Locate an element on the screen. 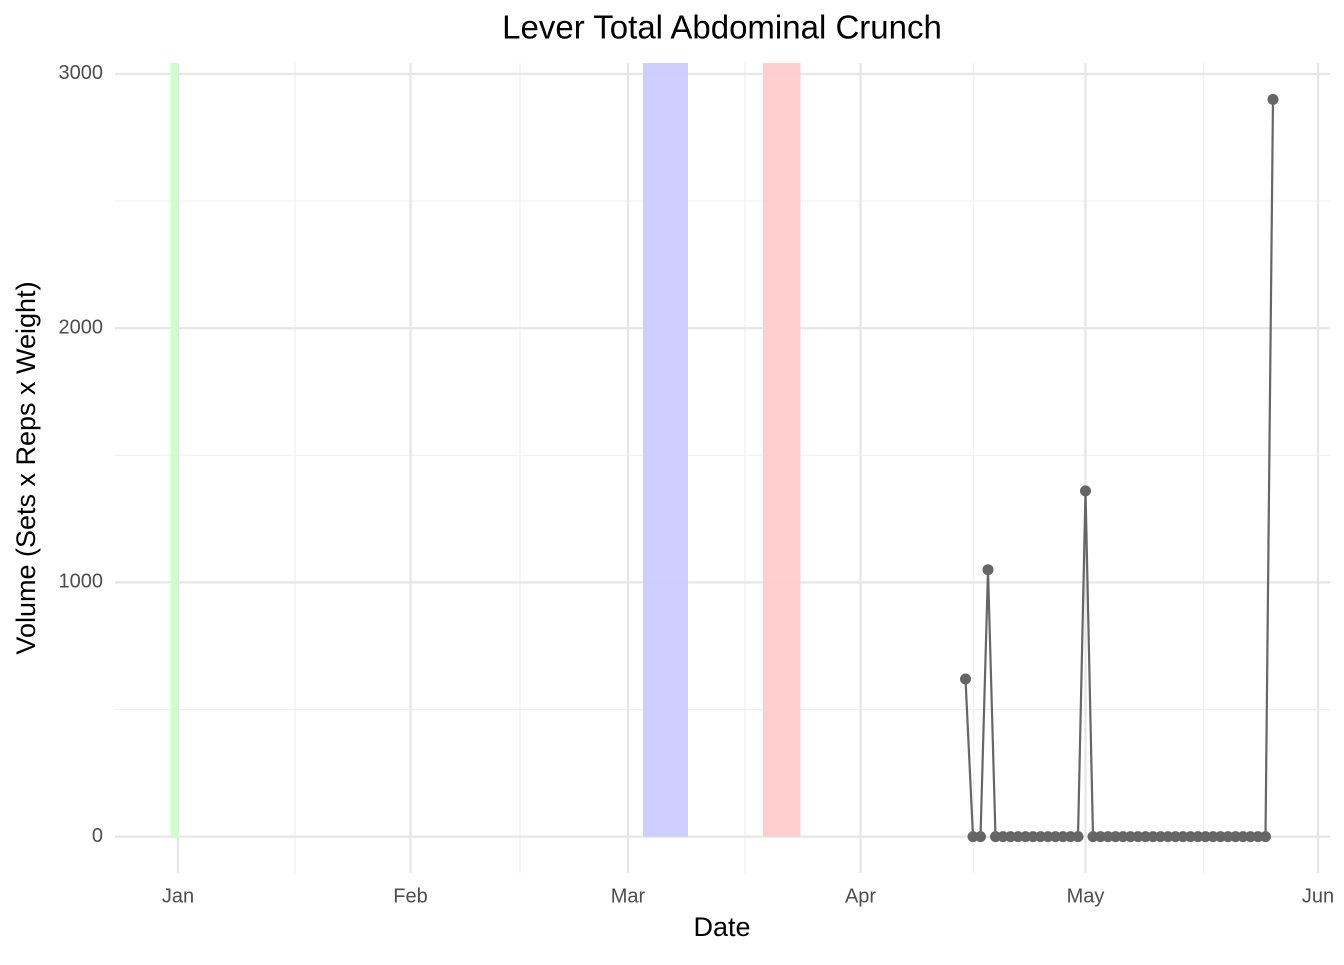 This screenshot has width=1344, height=965. x-axis-title: Date is located at coordinates (721, 927).